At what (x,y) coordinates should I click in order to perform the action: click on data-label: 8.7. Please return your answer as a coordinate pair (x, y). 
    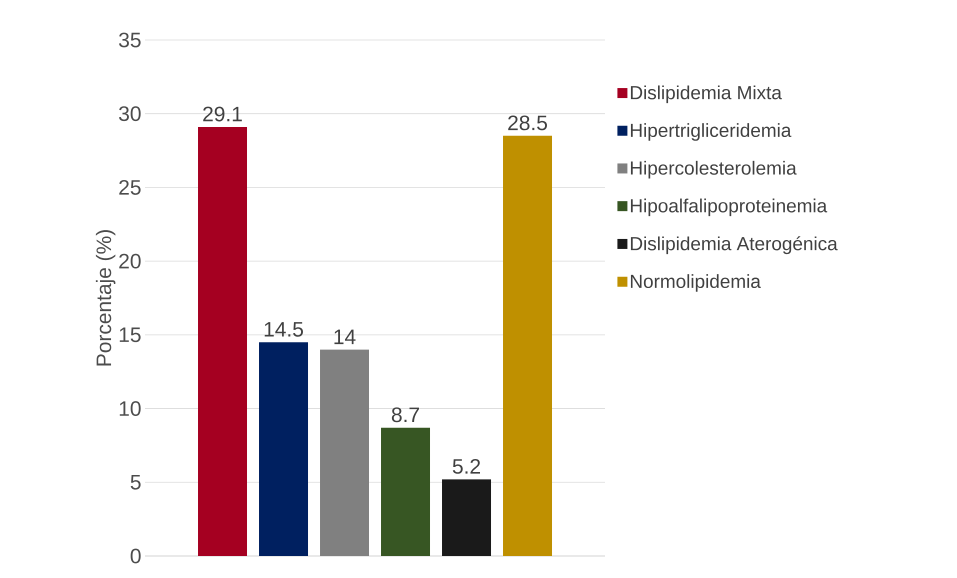
    Looking at the image, I should click on (405, 414).